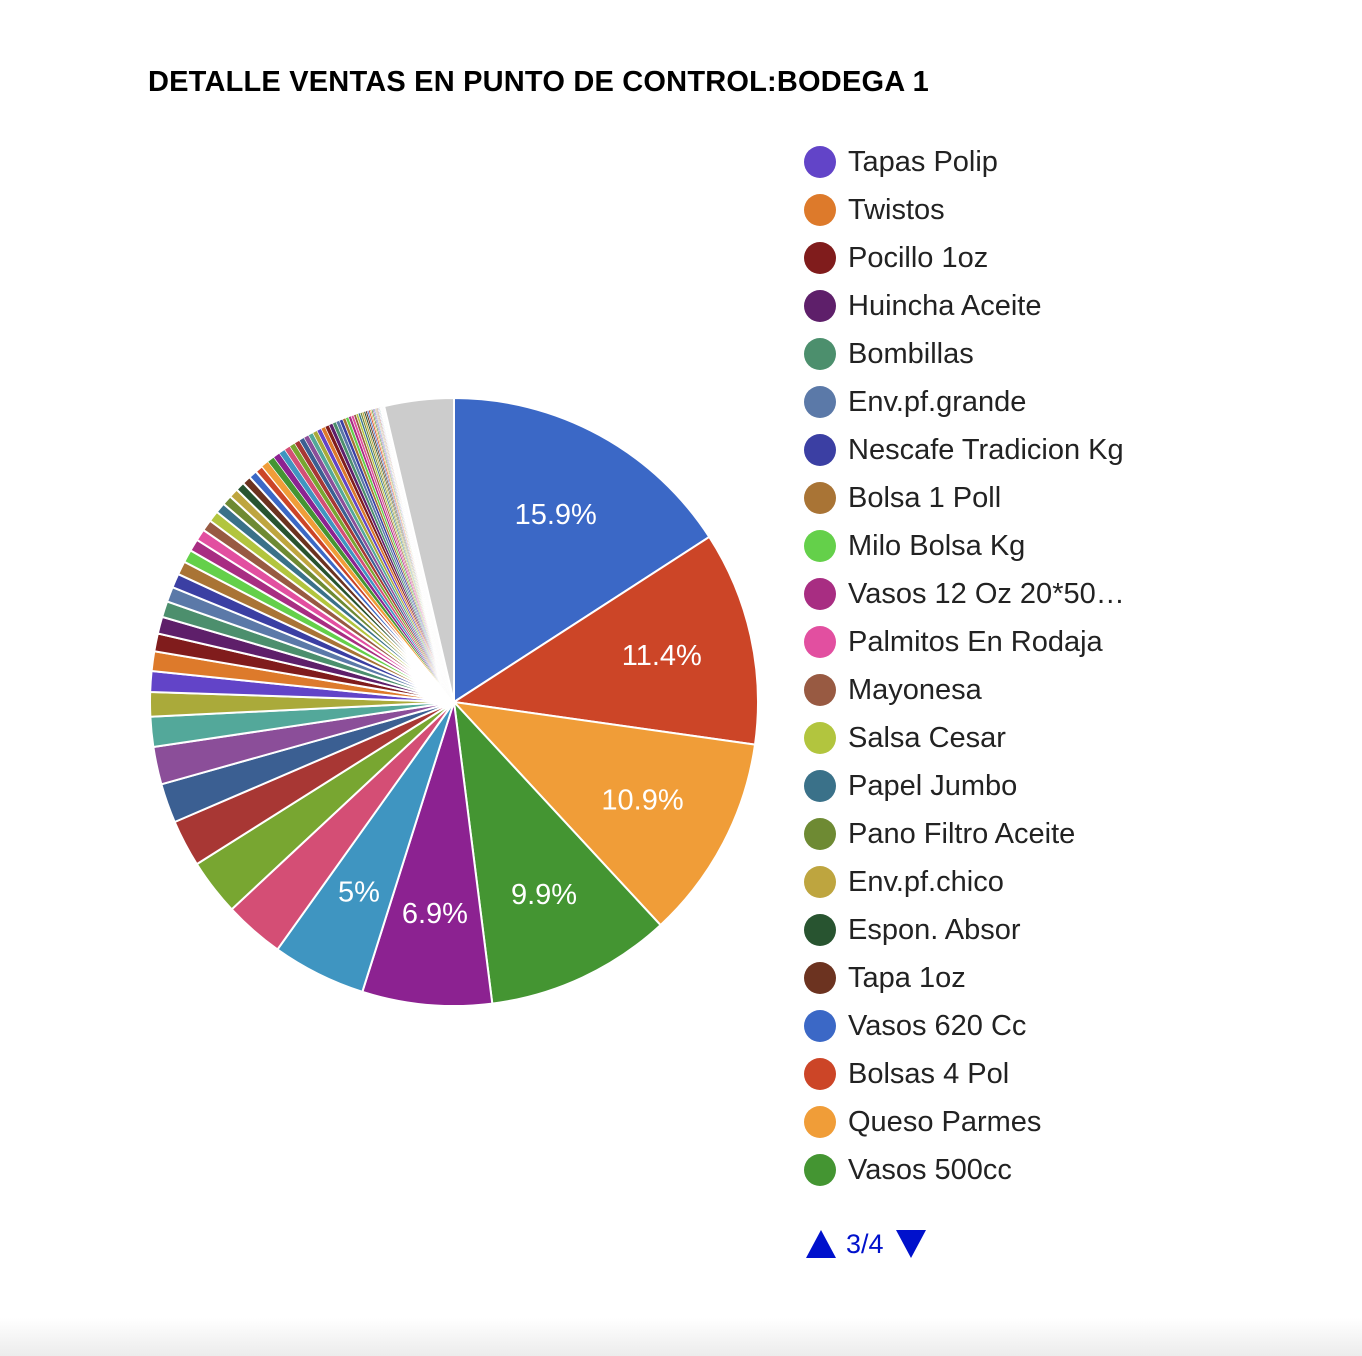 Image resolution: width=1362 pixels, height=1356 pixels. Describe the element at coordinates (986, 449) in the screenshot. I see `legend-label: Nescafe Tradicion Kg` at that location.